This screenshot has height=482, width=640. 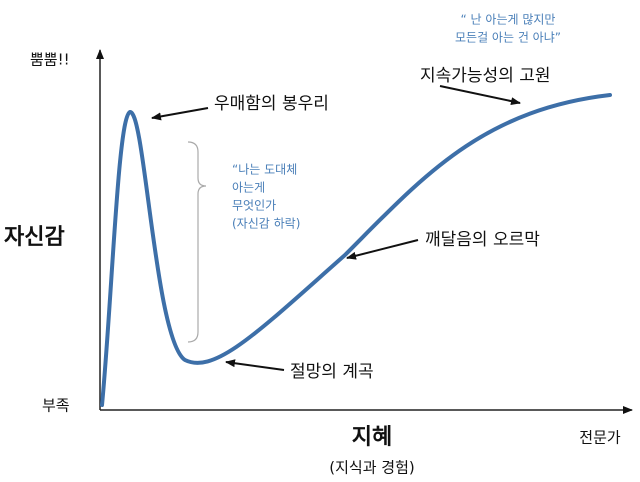 What do you see at coordinates (508, 38) in the screenshot?
I see `quote-line: 모든걸 아는 건 아냐”` at bounding box center [508, 38].